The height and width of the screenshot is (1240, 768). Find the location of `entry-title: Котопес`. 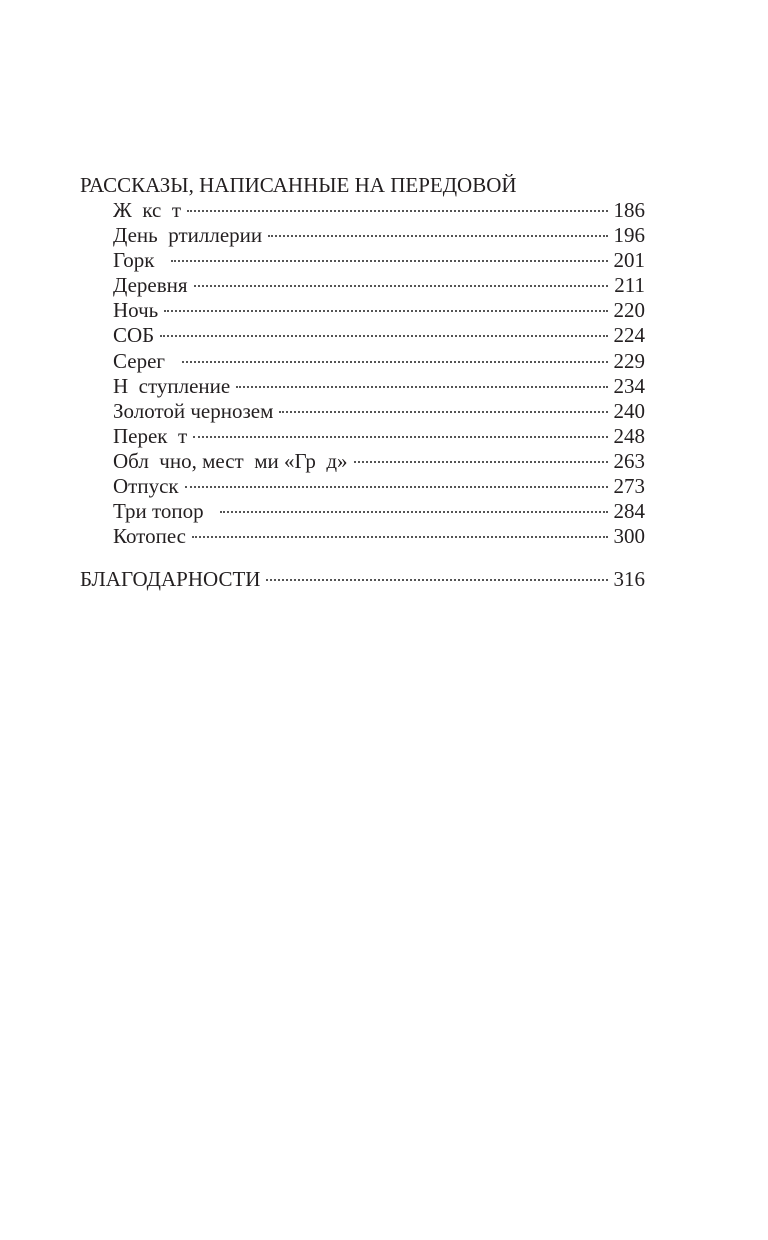

entry-title: Котопес is located at coordinates (149, 536).